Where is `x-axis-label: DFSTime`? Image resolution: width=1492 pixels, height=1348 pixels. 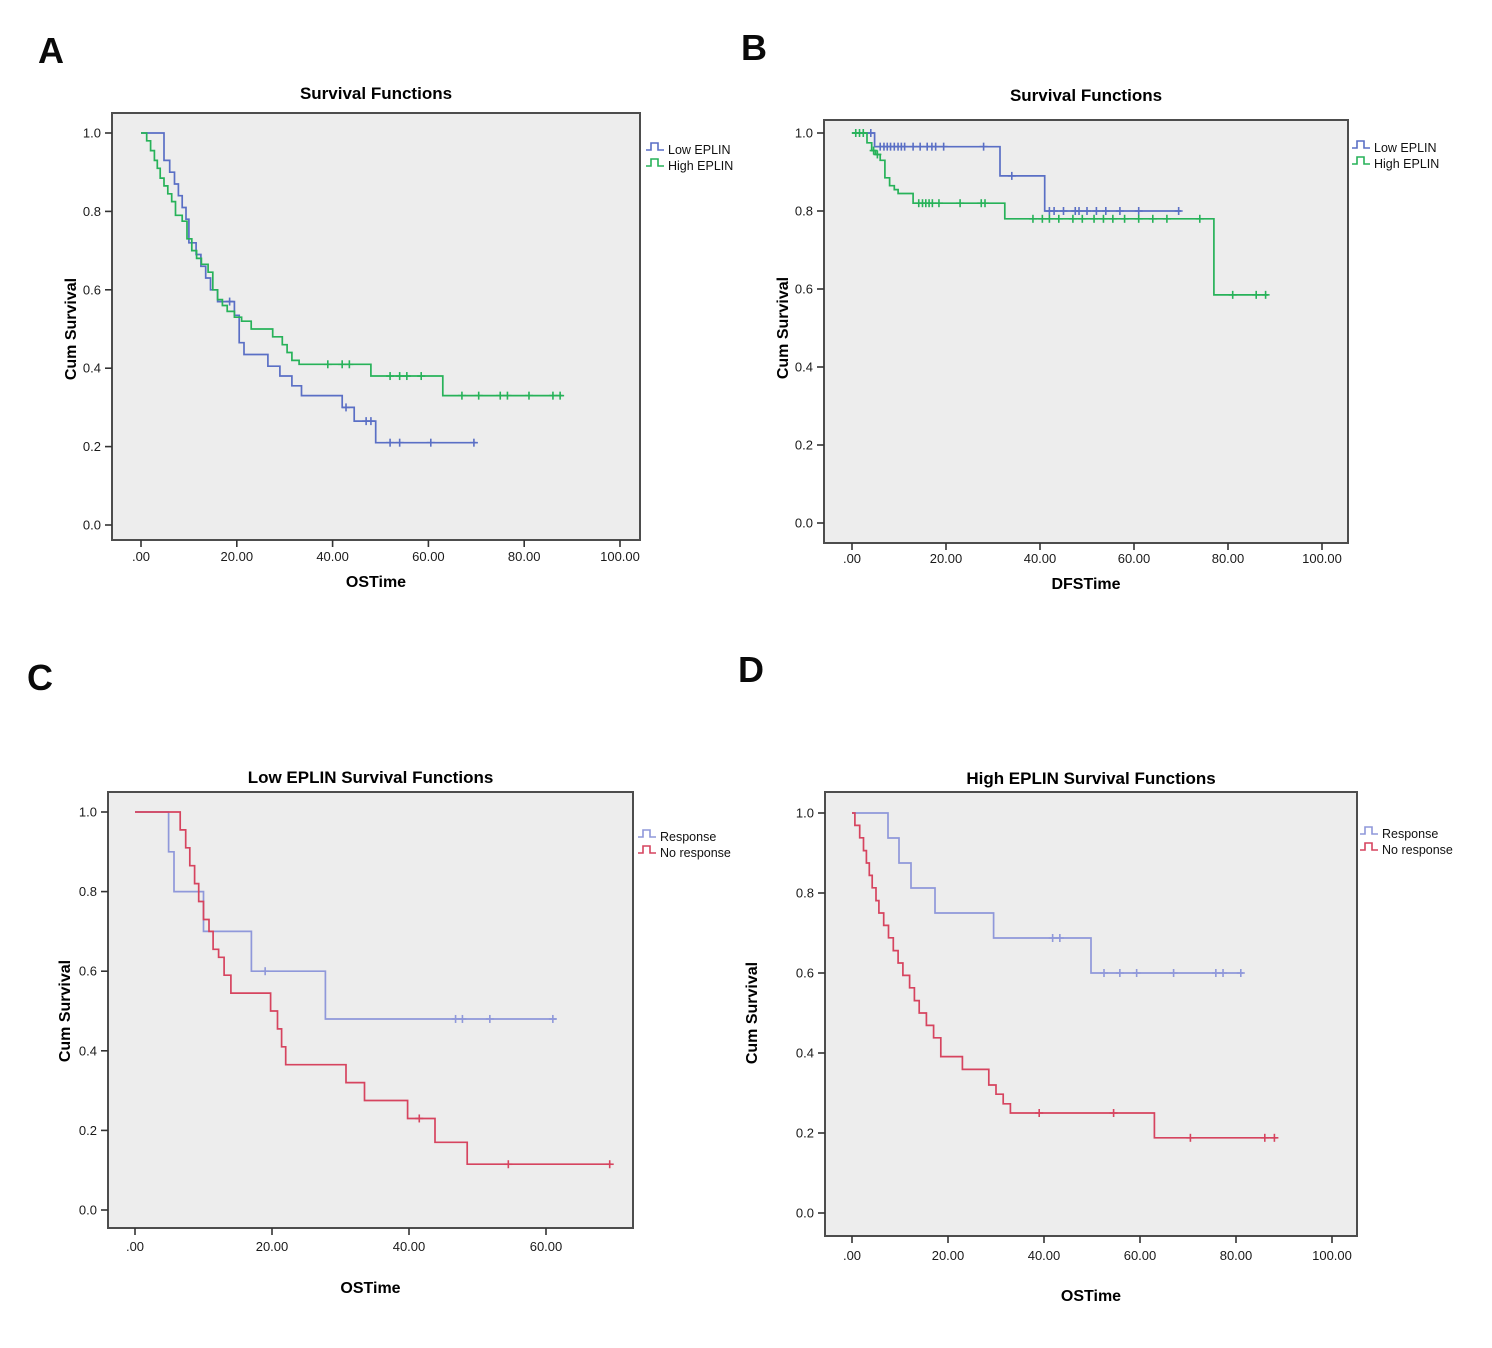
x-axis-label: DFSTime is located at coordinates (1085, 584).